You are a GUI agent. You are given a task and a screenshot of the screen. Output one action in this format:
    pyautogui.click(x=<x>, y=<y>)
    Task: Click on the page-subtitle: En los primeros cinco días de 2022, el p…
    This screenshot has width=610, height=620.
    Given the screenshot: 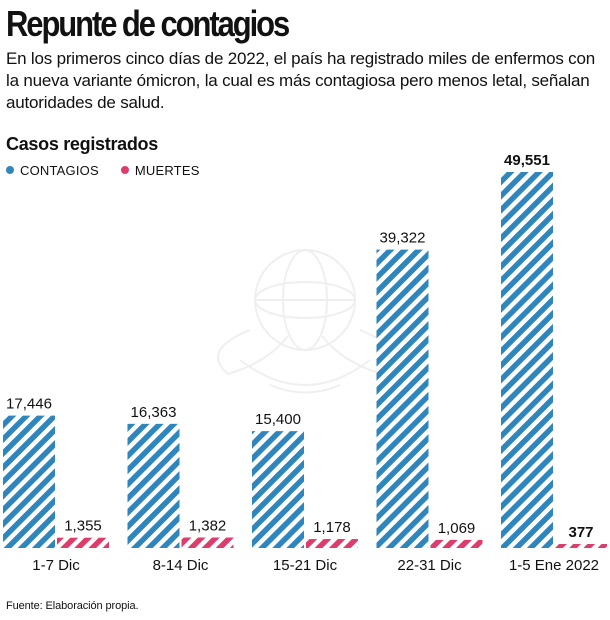 What is the action you would take?
    pyautogui.click(x=300, y=80)
    